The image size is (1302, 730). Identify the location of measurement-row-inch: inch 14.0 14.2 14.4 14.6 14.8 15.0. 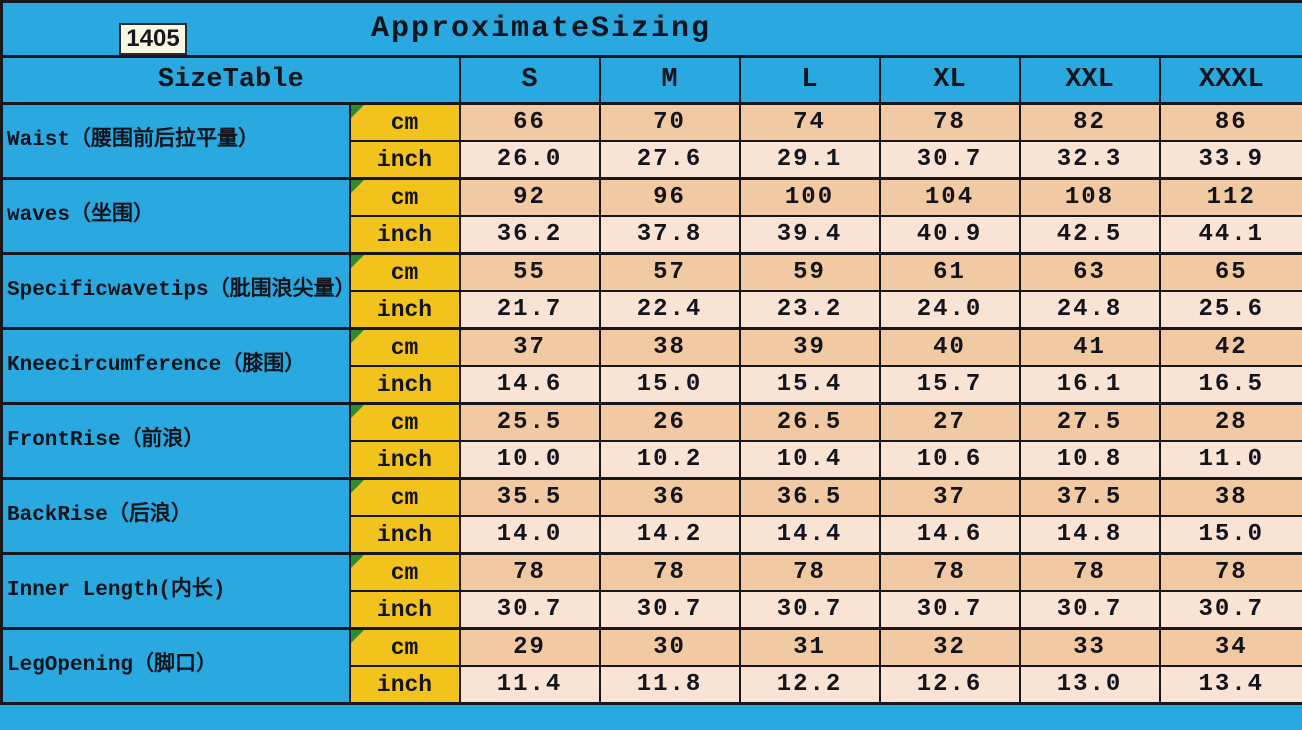
(652, 535).